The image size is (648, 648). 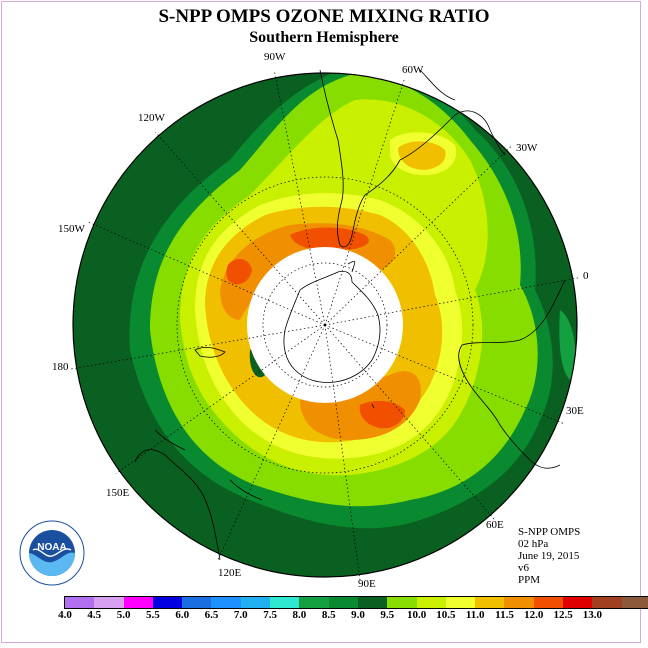 I want to click on info-date: June 19, 2015, so click(x=549, y=556).